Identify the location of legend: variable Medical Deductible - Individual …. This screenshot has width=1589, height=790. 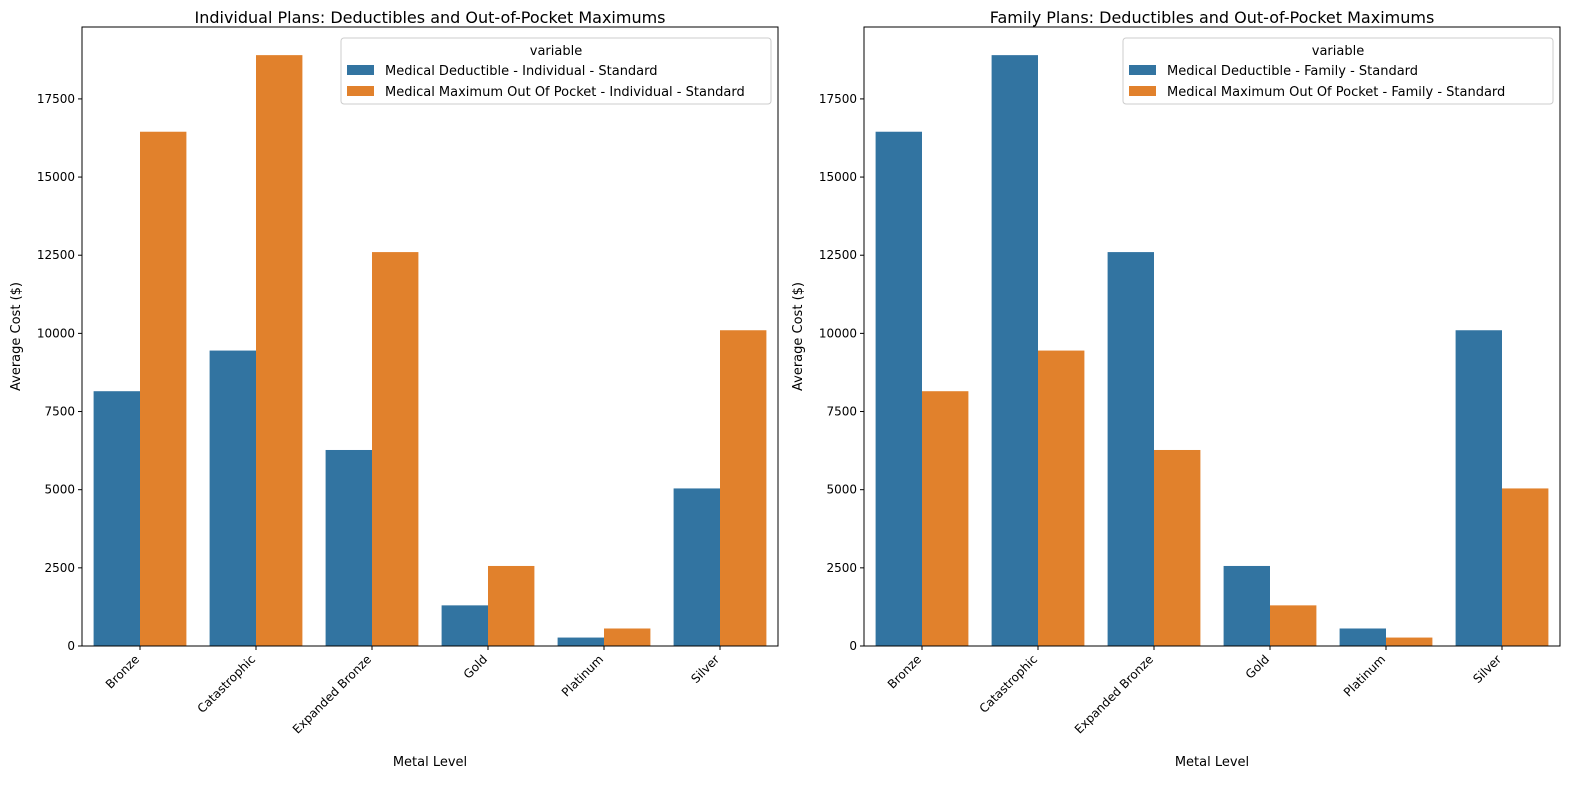
(556, 71).